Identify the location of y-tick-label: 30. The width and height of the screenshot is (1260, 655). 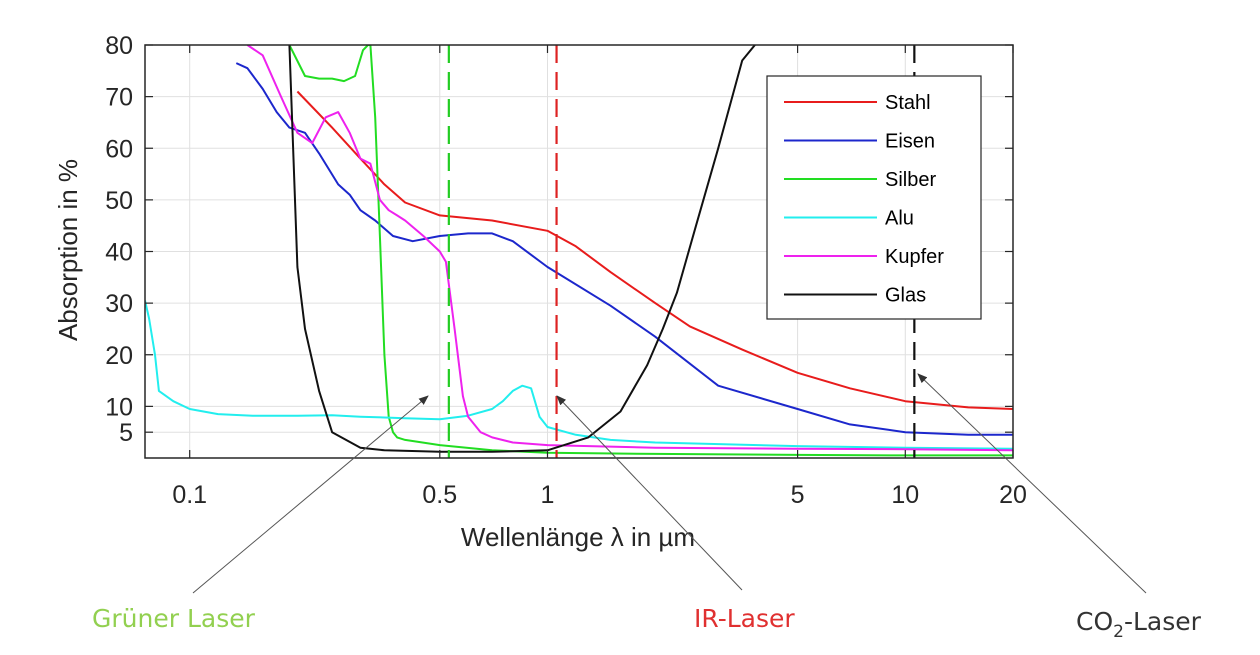
(119, 304).